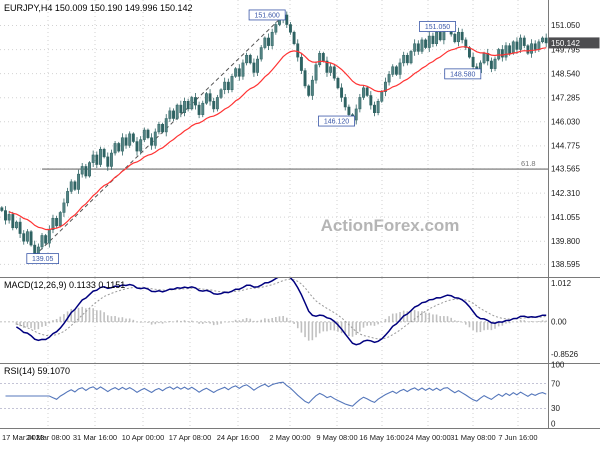  What do you see at coordinates (565, 169) in the screenshot?
I see `svg-text: 143.565` at bounding box center [565, 169].